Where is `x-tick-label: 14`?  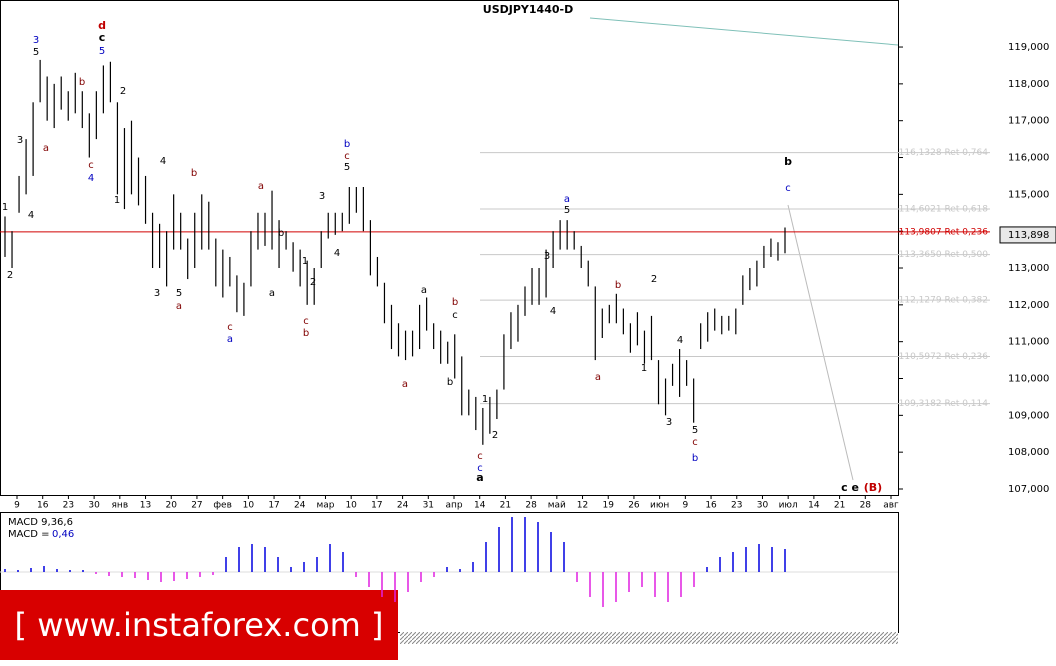 x-tick-label: 14 is located at coordinates (480, 506).